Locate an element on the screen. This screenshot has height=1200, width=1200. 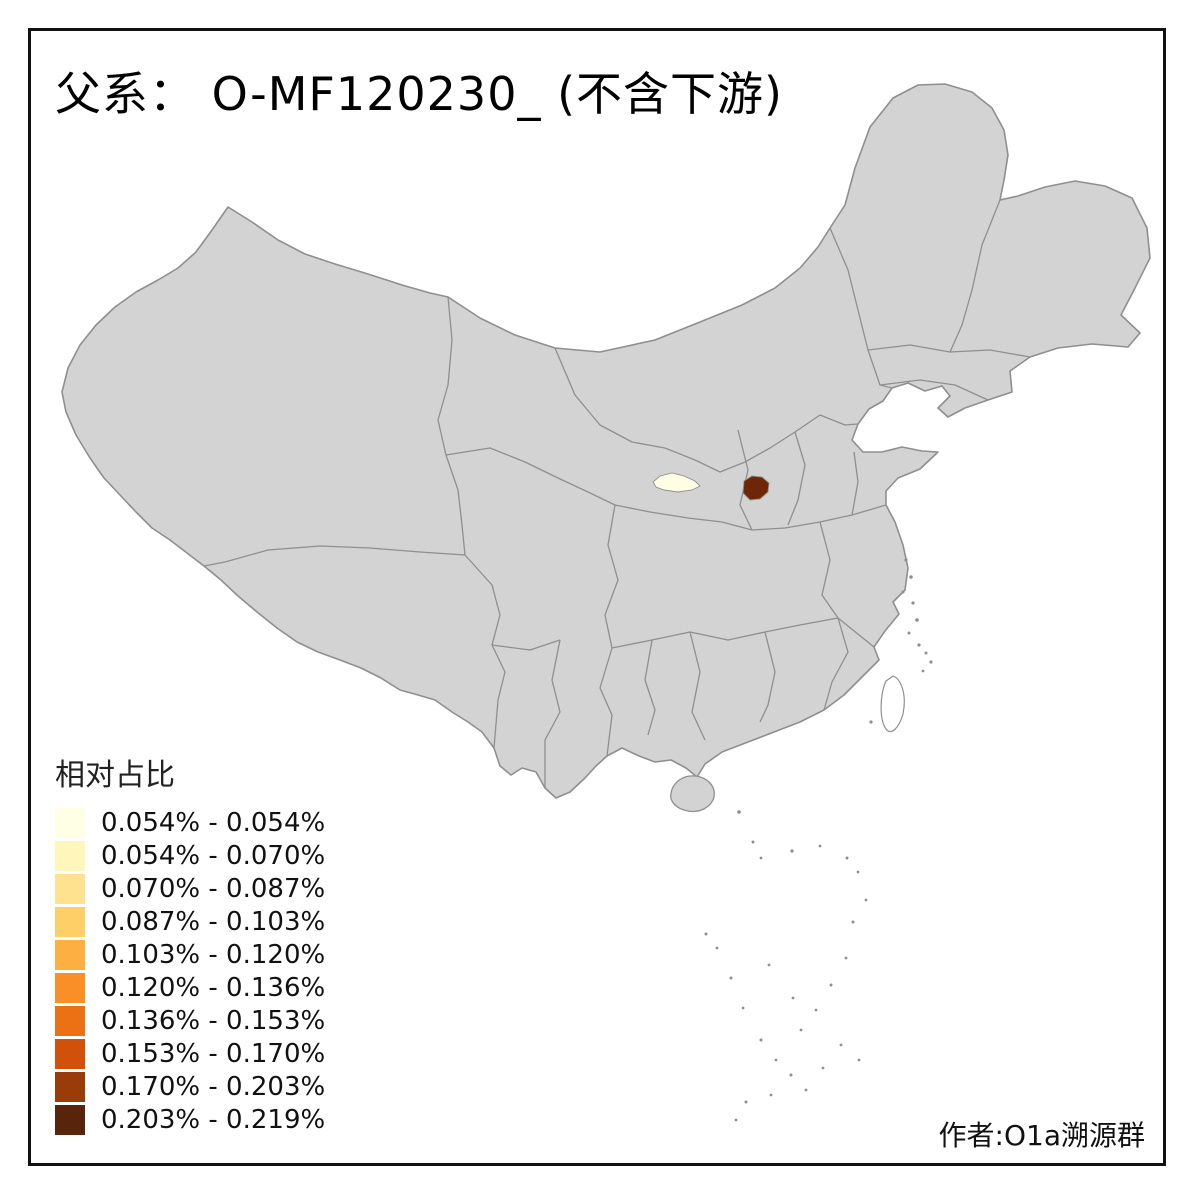
legend-item: 0.087% - 0.103% is located at coordinates (190, 922).